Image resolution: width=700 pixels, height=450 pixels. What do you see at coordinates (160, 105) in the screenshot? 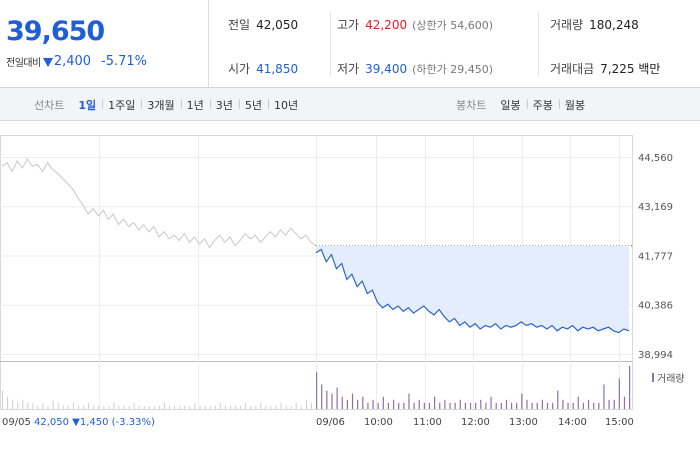
I see `tab-3months: 3개월` at bounding box center [160, 105].